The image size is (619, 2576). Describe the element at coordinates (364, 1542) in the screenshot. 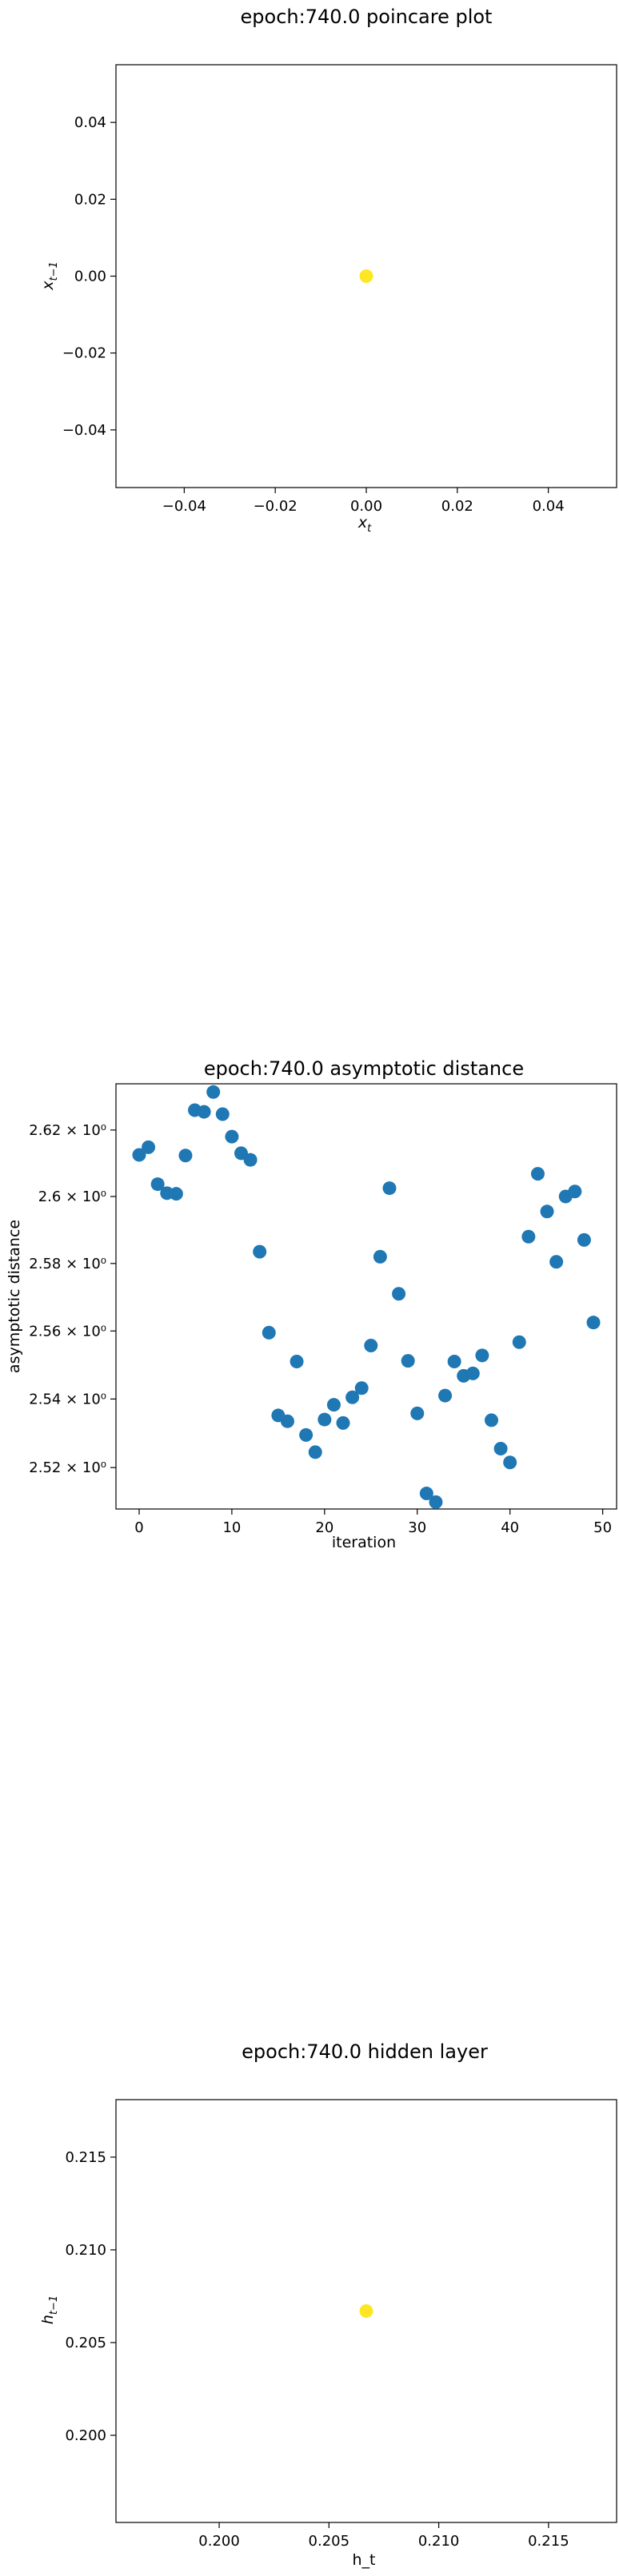

I see `x-axis-label: iteration` at that location.